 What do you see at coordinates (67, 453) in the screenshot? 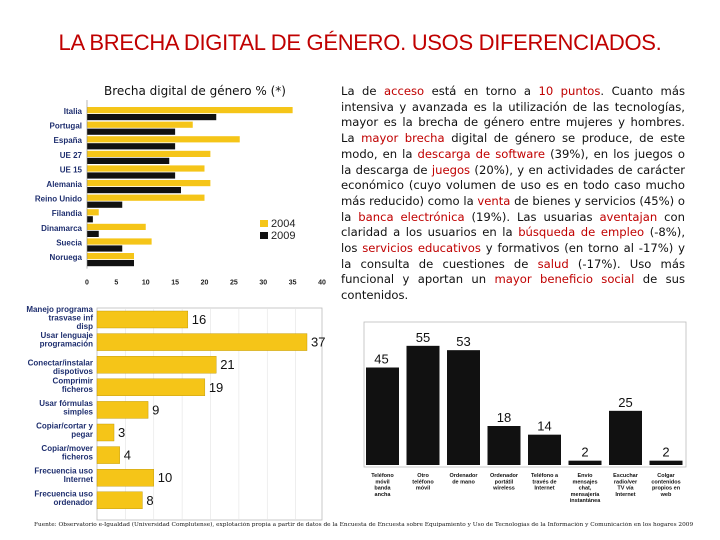
I see `skill-label: Copiar/mover ficheros` at bounding box center [67, 453].